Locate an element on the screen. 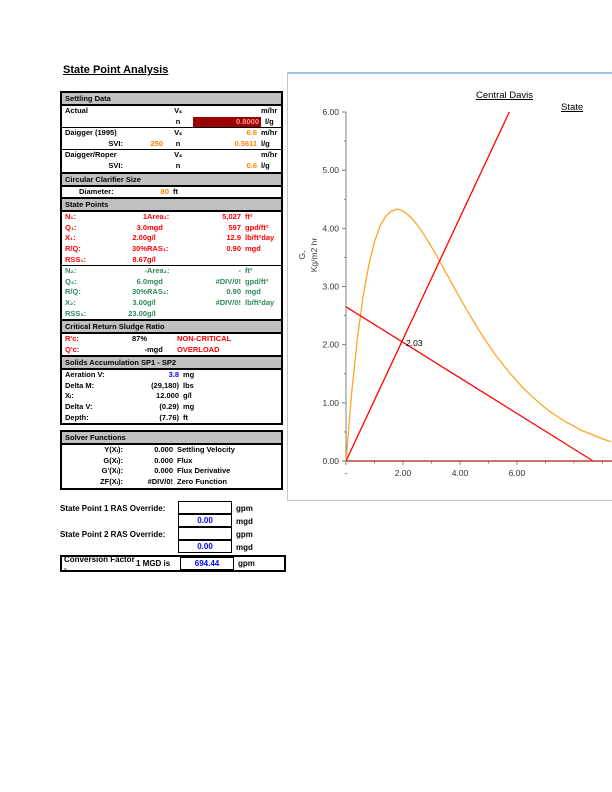  table-row: Depth: (7.76) ft is located at coordinates (171, 418).